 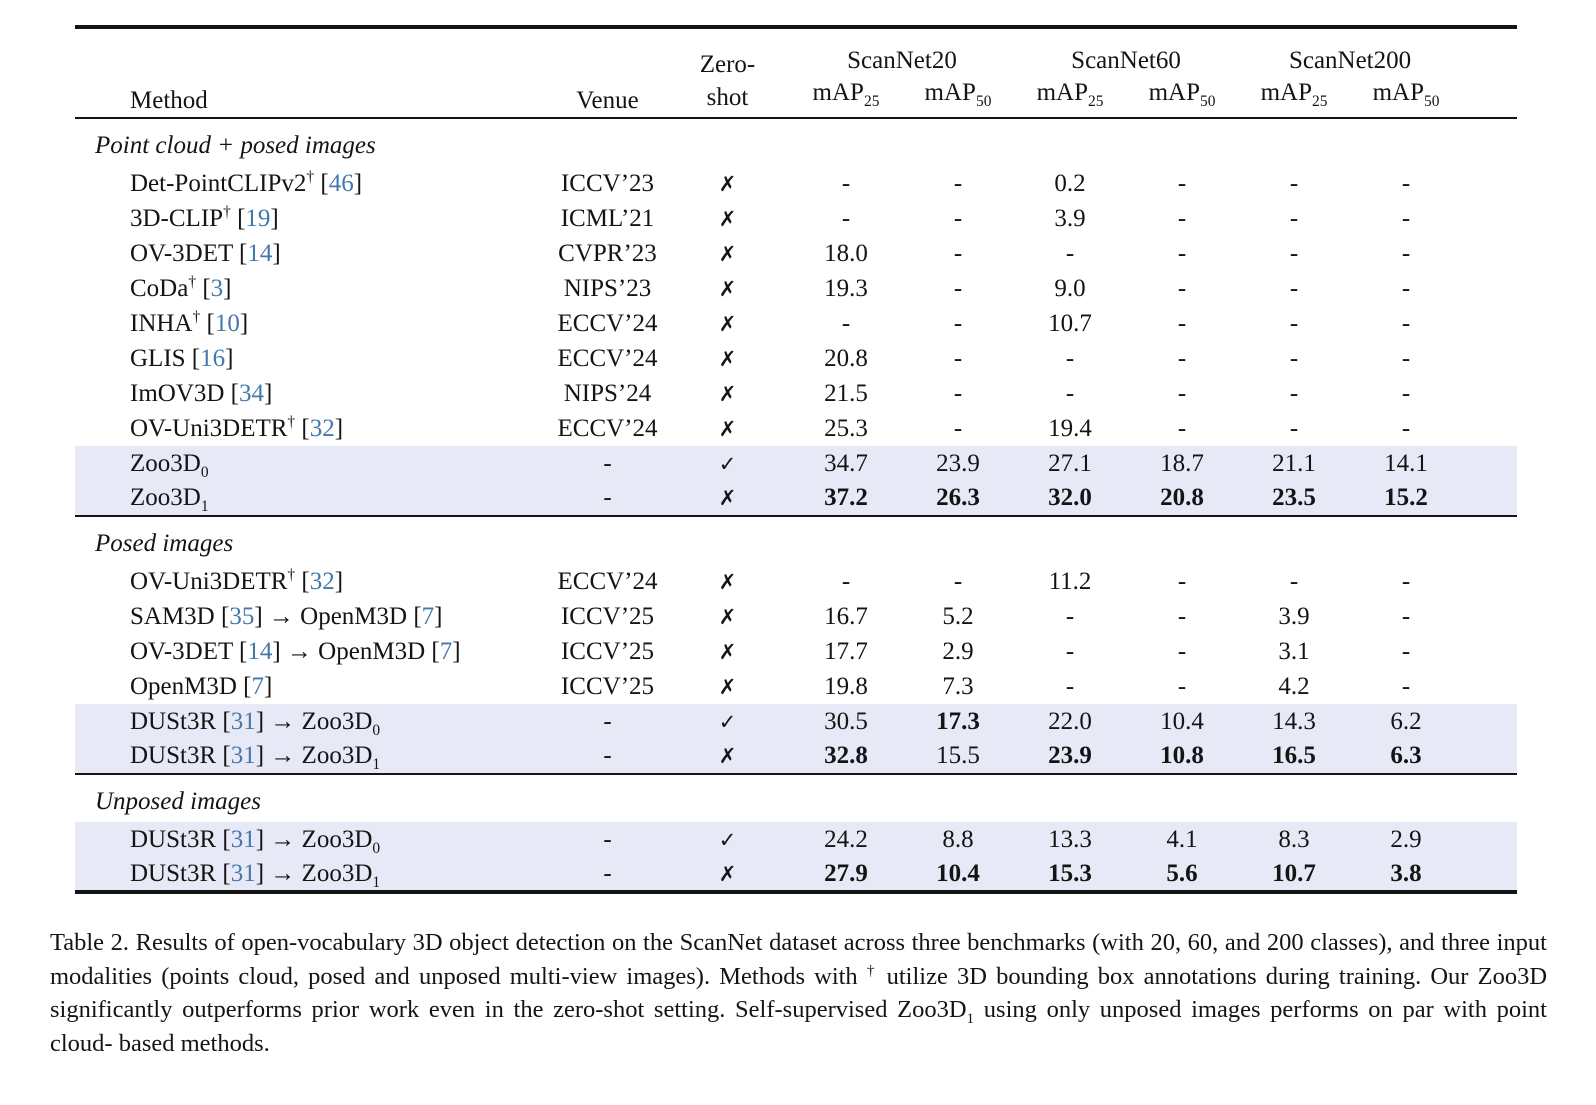 I want to click on value-cell: 10.4, so click(x=958, y=874).